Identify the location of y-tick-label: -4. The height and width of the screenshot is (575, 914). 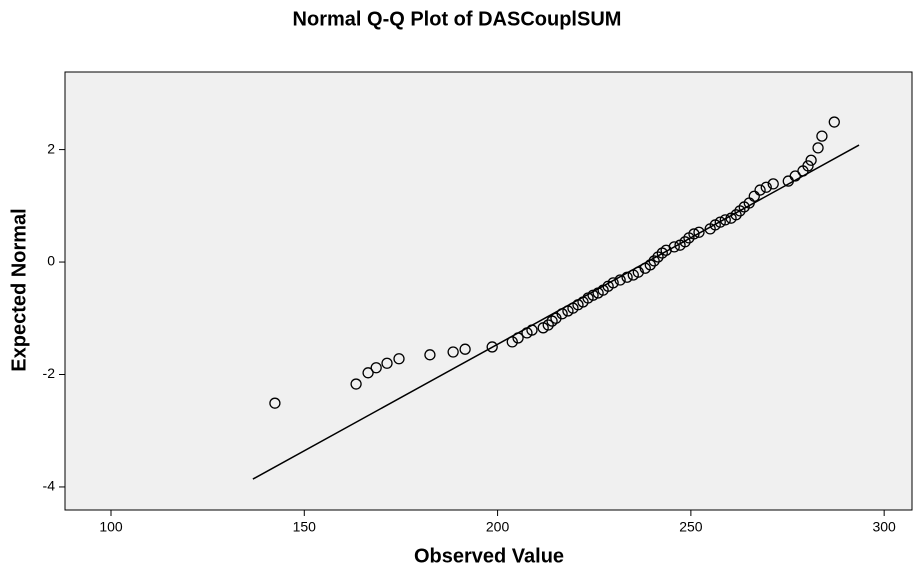
(49, 486).